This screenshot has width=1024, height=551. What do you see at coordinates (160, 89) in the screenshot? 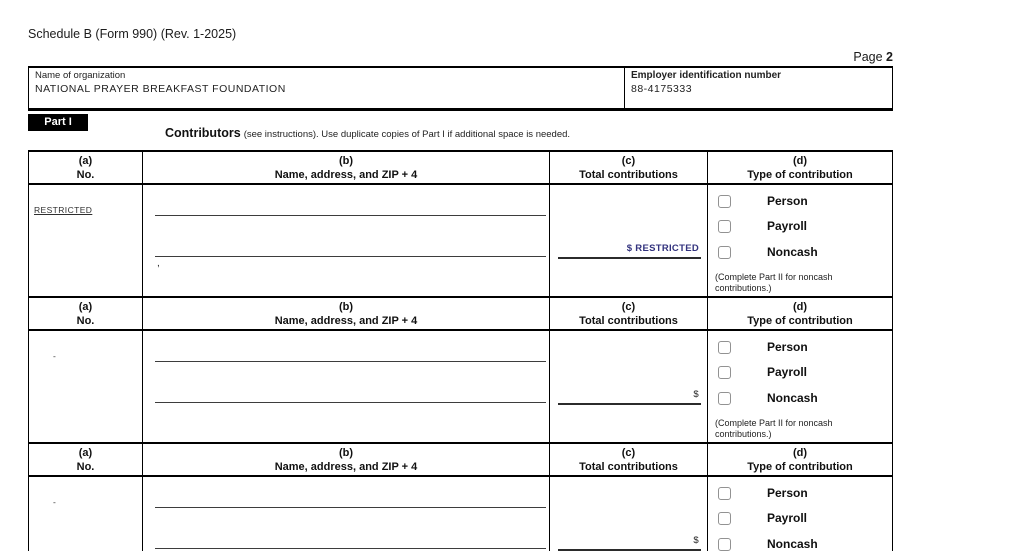
I see `org-name-value: NATIONAL PRAYER BREAKFAST FOUNDATION` at bounding box center [160, 89].